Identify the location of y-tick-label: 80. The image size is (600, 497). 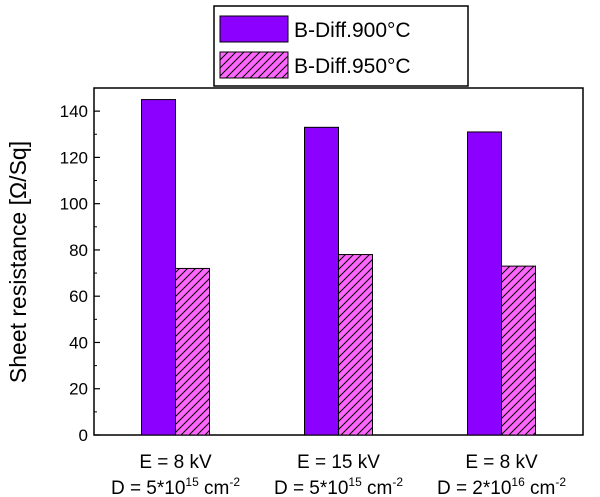
(78, 250).